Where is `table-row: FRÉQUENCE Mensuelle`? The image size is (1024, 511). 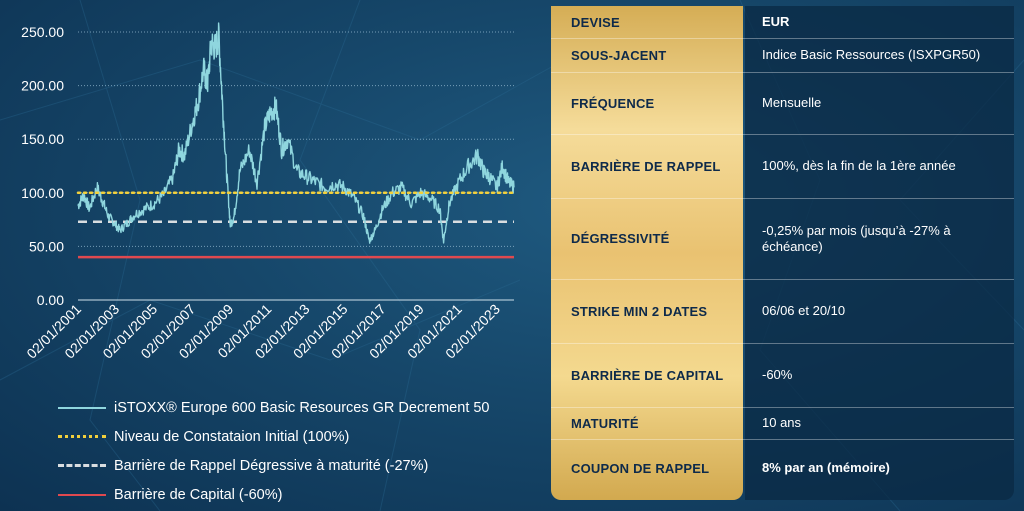
table-row: FRÉQUENCE Mensuelle is located at coordinates (782, 103).